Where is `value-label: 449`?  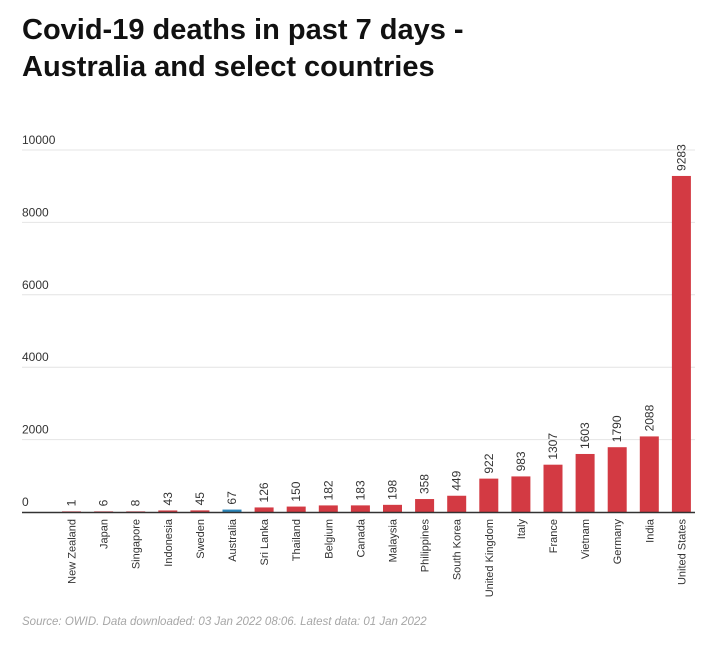
value-label: 449 is located at coordinates (457, 480).